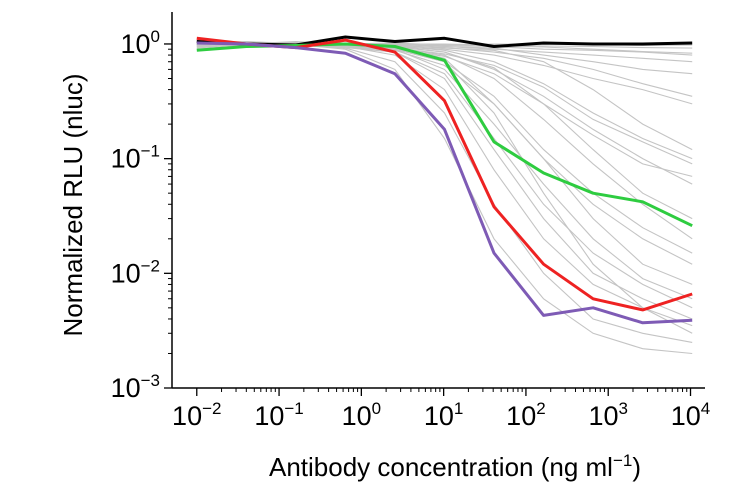  What do you see at coordinates (278, 415) in the screenshot?
I see `x-tick-label: 10⁻¹` at bounding box center [278, 415].